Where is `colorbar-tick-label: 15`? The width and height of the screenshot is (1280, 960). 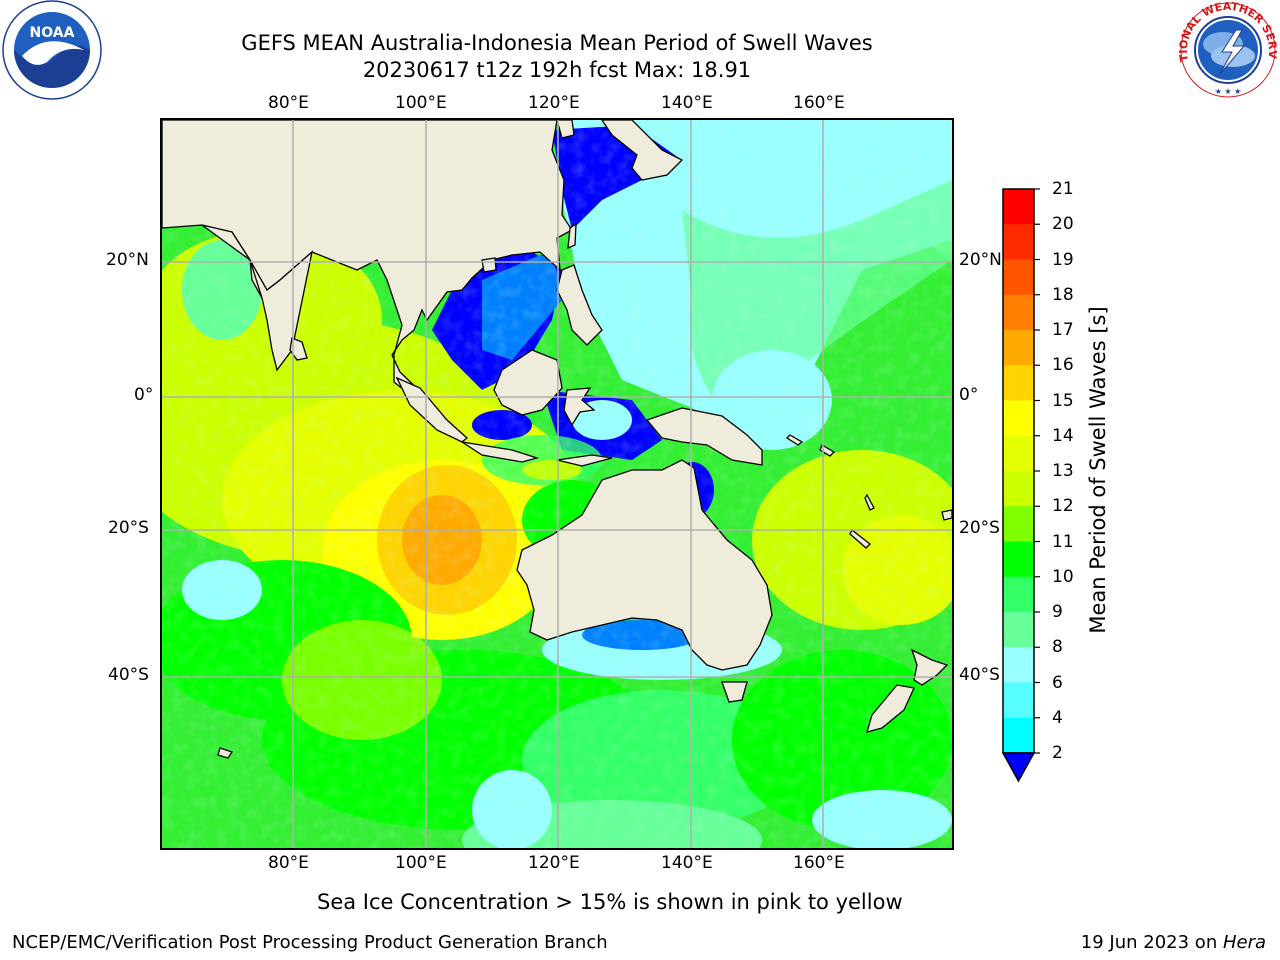 colorbar-tick-label: 15 is located at coordinates (1063, 400).